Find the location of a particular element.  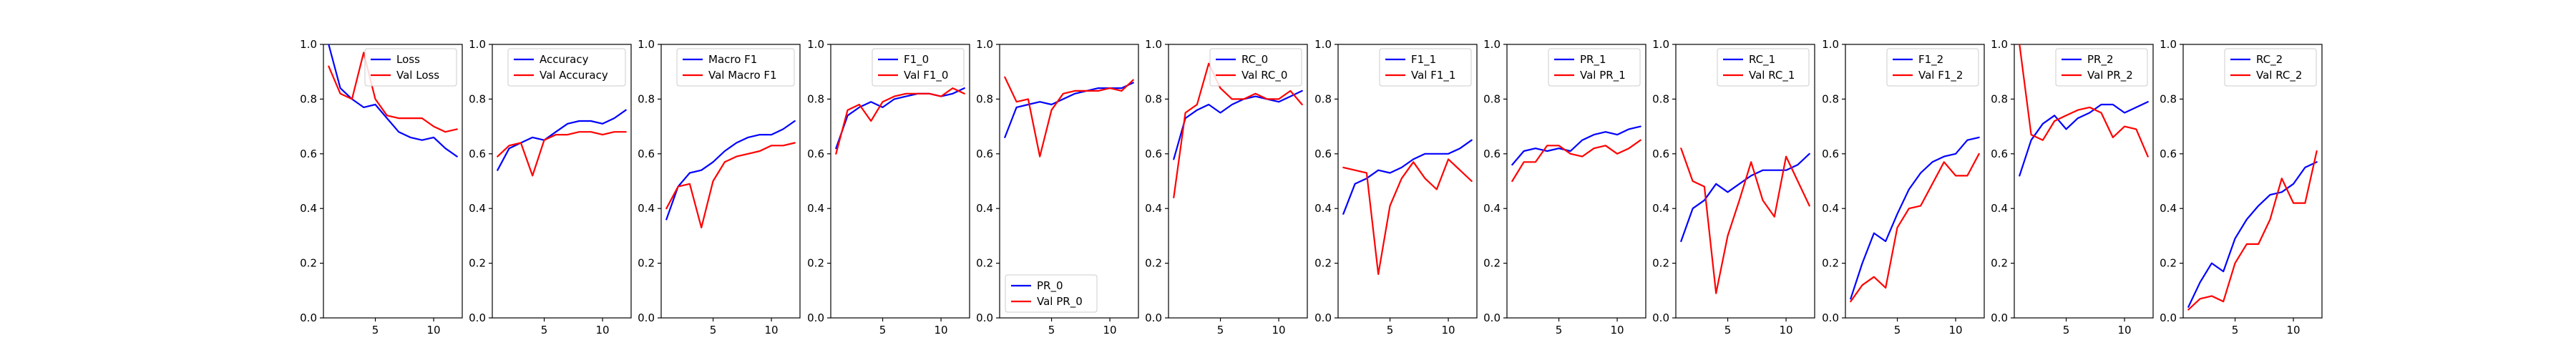

legend: RC_2 Val RC_2 is located at coordinates (2270, 67).